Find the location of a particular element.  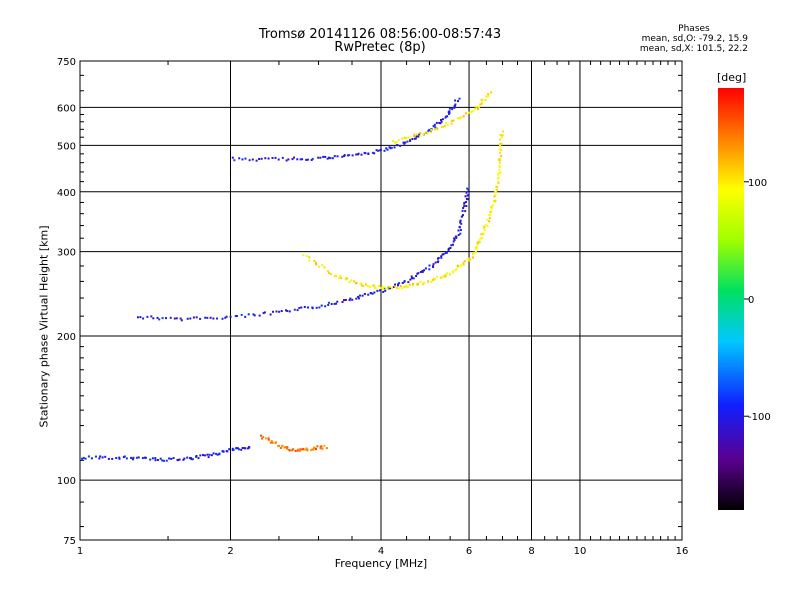

colorbar-tick-label: 0 is located at coordinates (751, 300).